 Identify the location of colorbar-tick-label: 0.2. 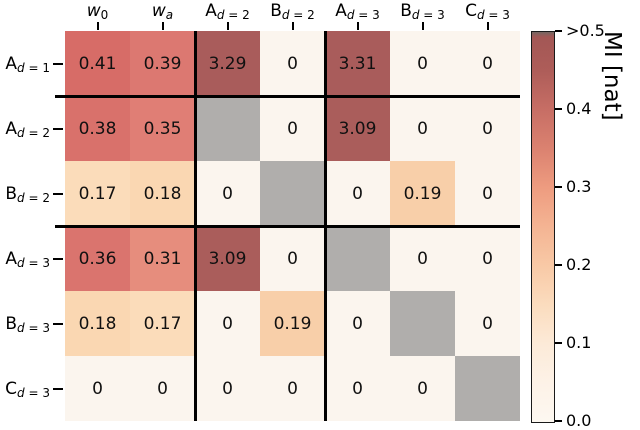
(579, 264).